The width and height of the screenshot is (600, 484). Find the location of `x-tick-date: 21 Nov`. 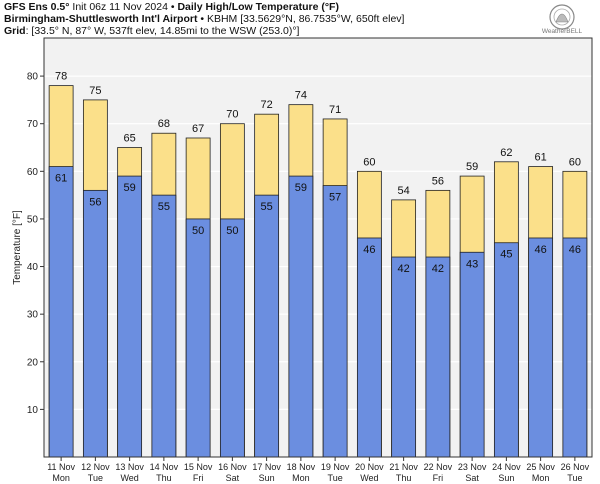

x-tick-date: 21 Nov is located at coordinates (403, 467).